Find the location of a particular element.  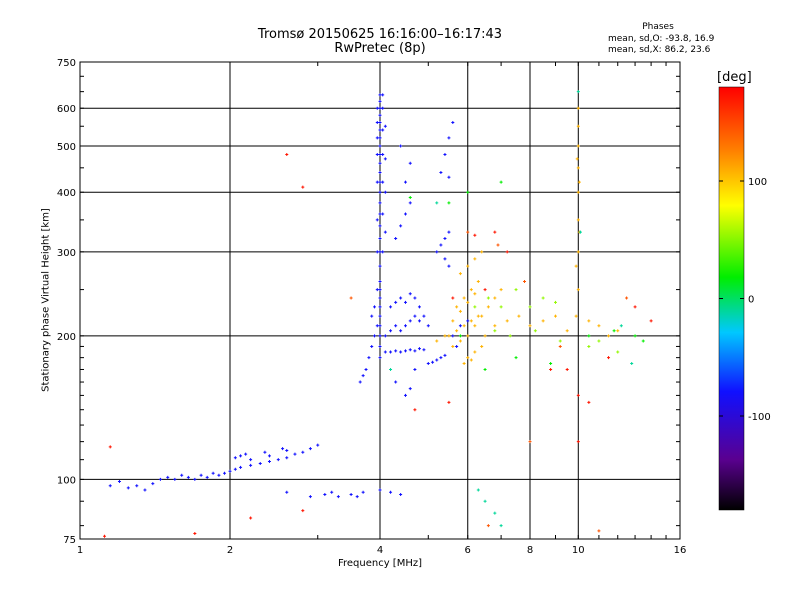

y-tick-label: 750 is located at coordinates (66, 63).